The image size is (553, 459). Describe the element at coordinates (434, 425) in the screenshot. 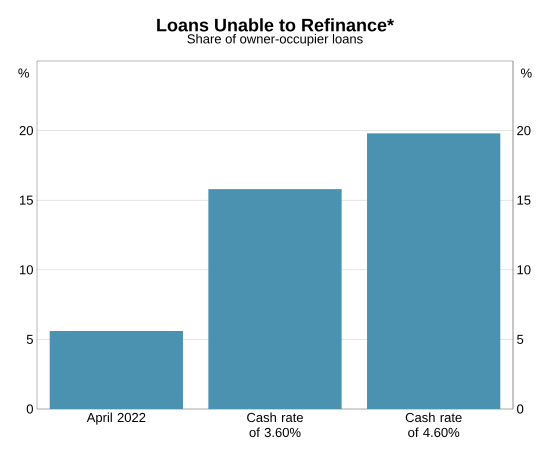

I see `x-tick-label: Cash rate of 4.60%` at that location.